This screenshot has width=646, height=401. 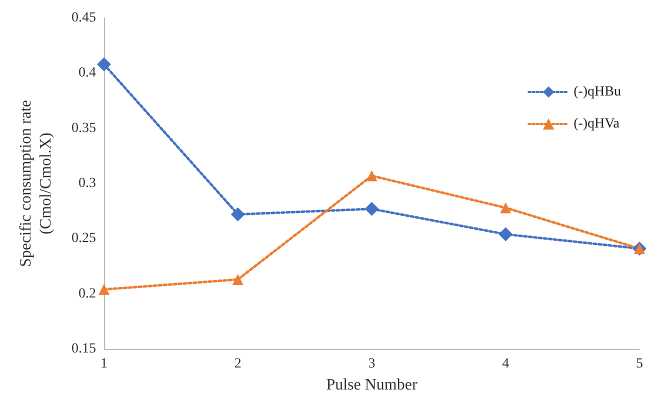 I want to click on legend-label: (-)qHBu, so click(x=598, y=92).